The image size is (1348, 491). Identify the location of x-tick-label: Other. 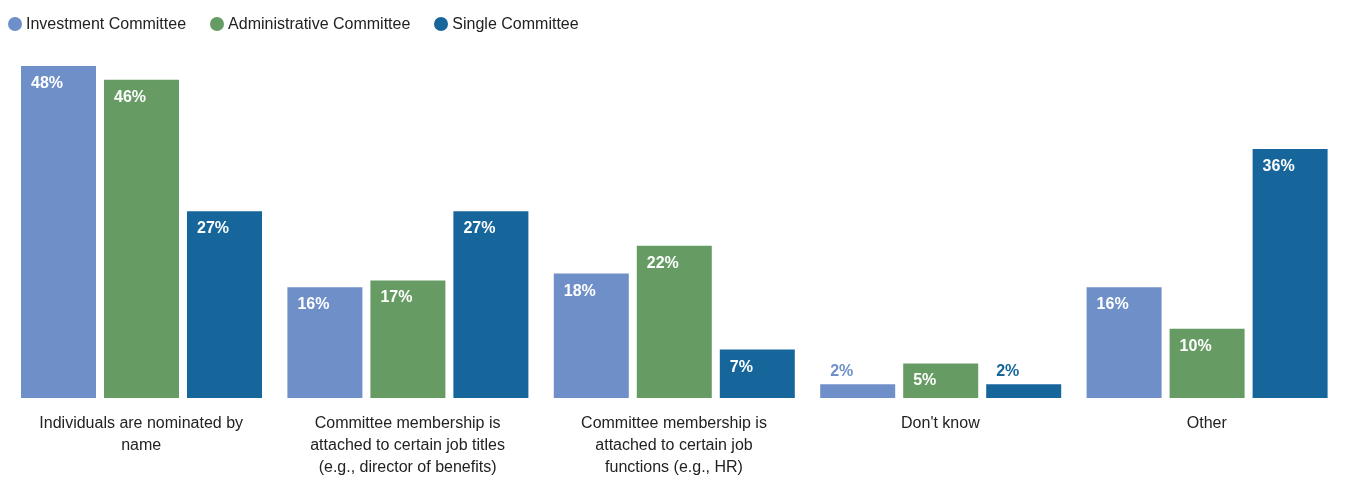
(1207, 422).